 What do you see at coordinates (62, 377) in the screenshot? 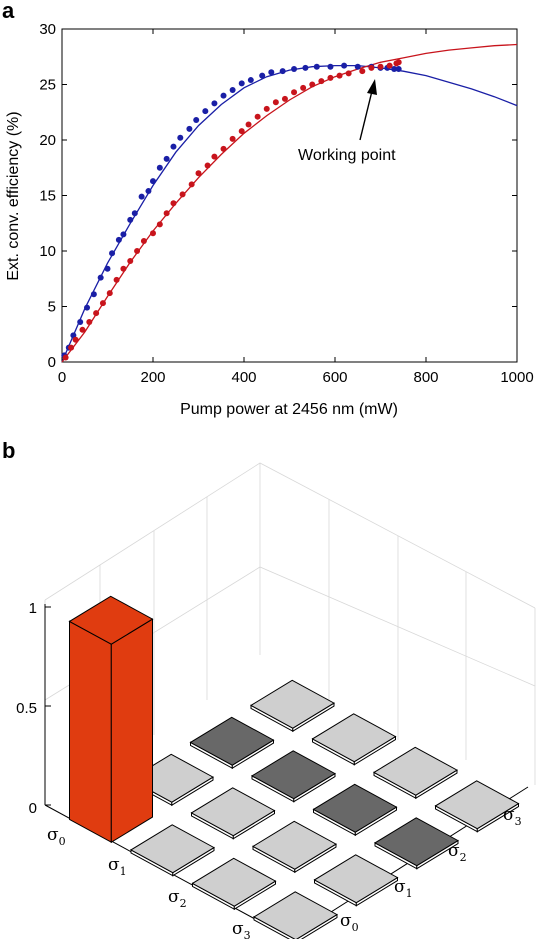
I see `x-tick-label: 0` at bounding box center [62, 377].